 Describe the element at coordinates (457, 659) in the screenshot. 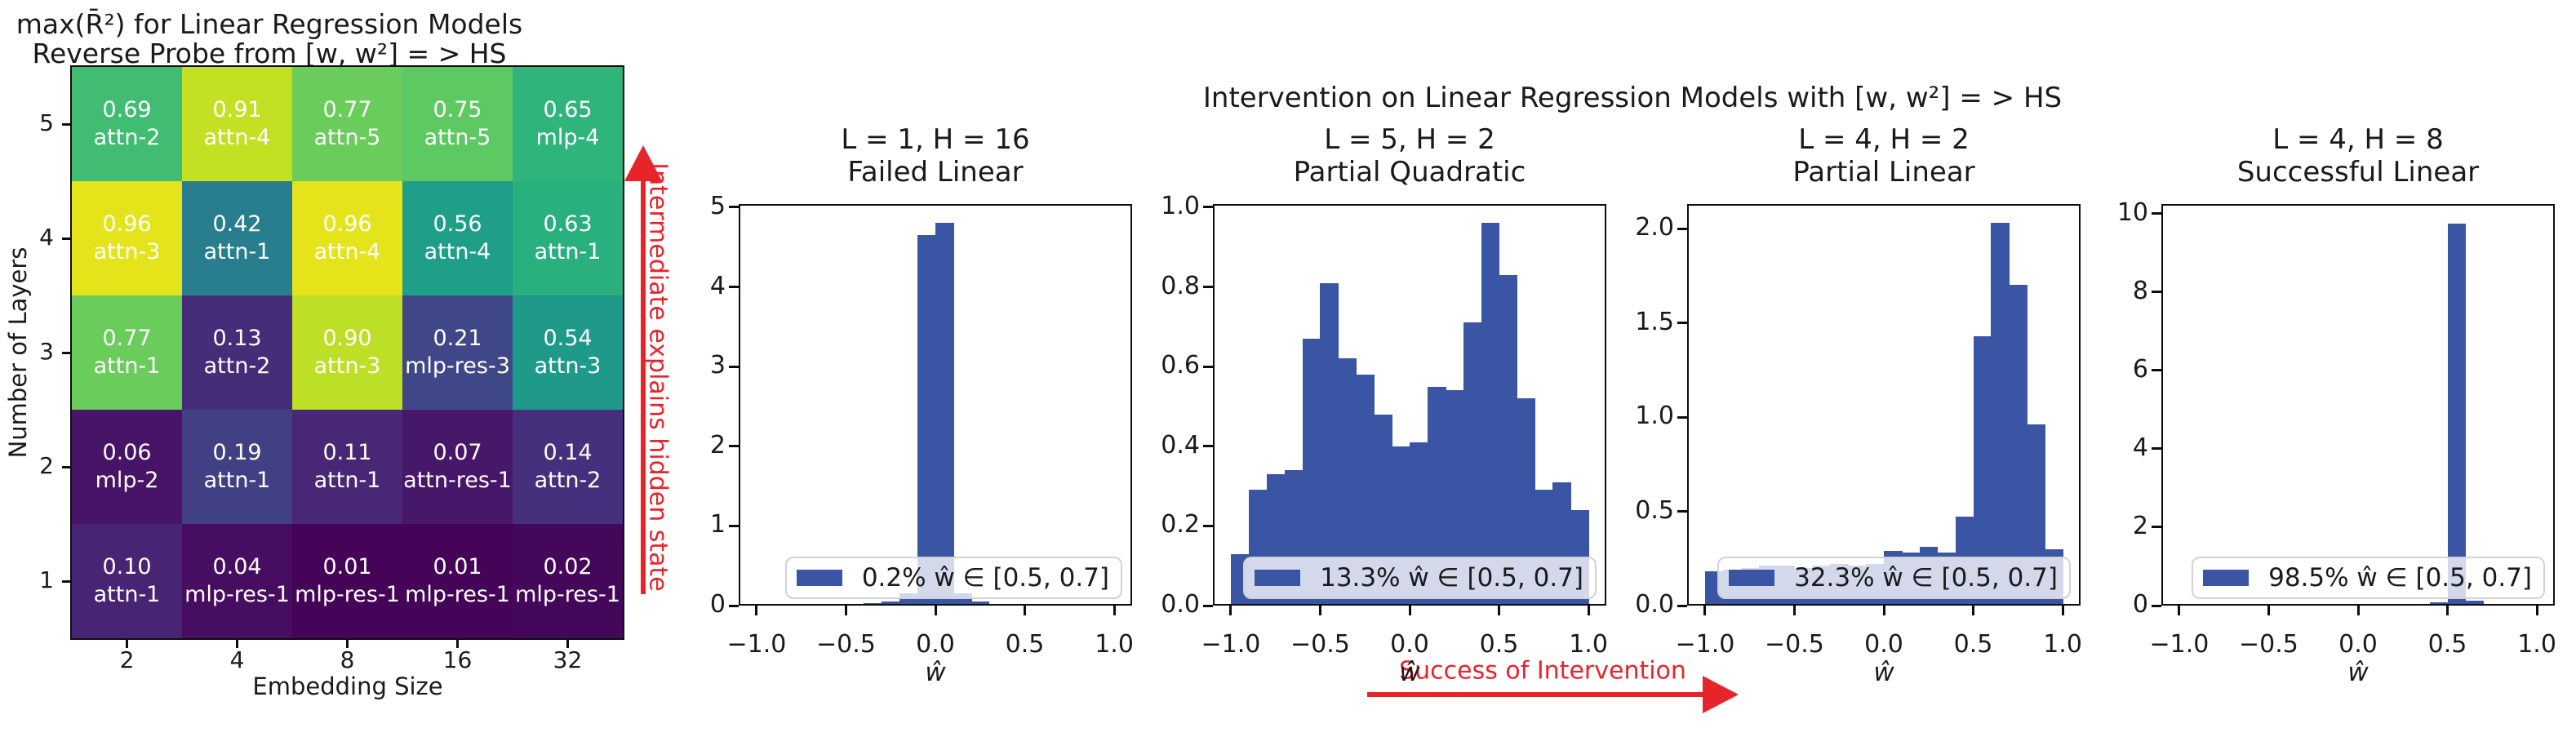

I see `x-tick-label: 16` at that location.